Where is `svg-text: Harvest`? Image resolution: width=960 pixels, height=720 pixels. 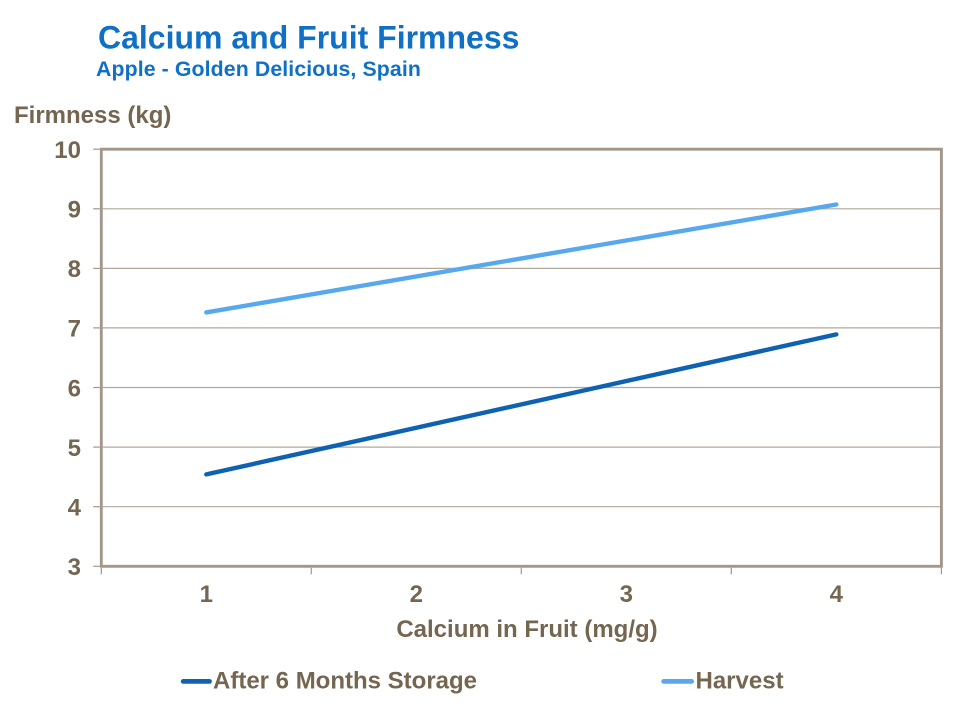 svg-text: Harvest is located at coordinates (740, 681).